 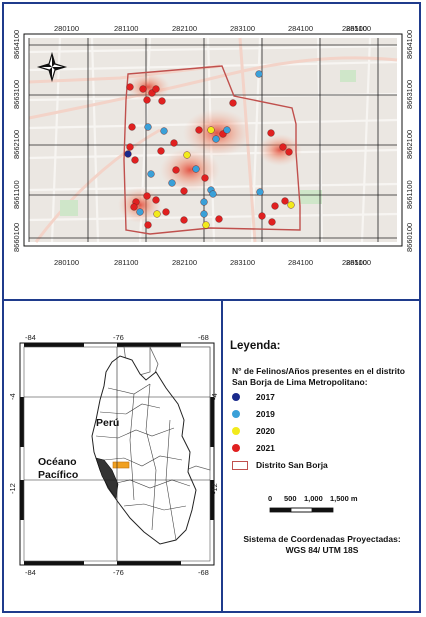 What do you see at coordinates (16, 237) in the screenshot?
I see `top-y-tick-4: 8660100` at bounding box center [16, 237].